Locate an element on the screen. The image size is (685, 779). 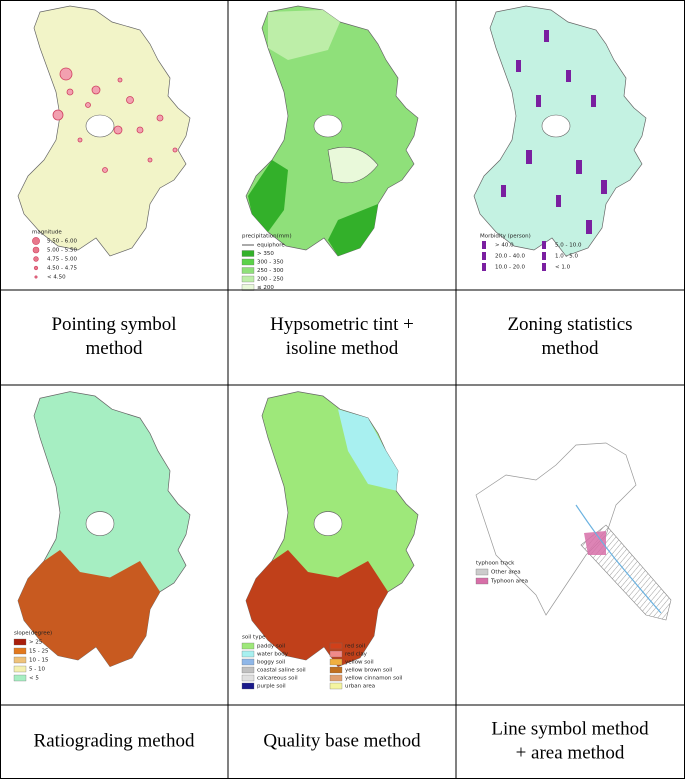
legend-label: 300 - 350 is located at coordinates (270, 263).